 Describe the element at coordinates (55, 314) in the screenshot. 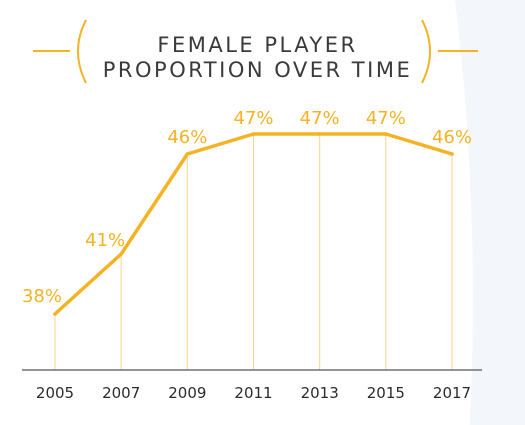

I see `data-point-2005` at that location.